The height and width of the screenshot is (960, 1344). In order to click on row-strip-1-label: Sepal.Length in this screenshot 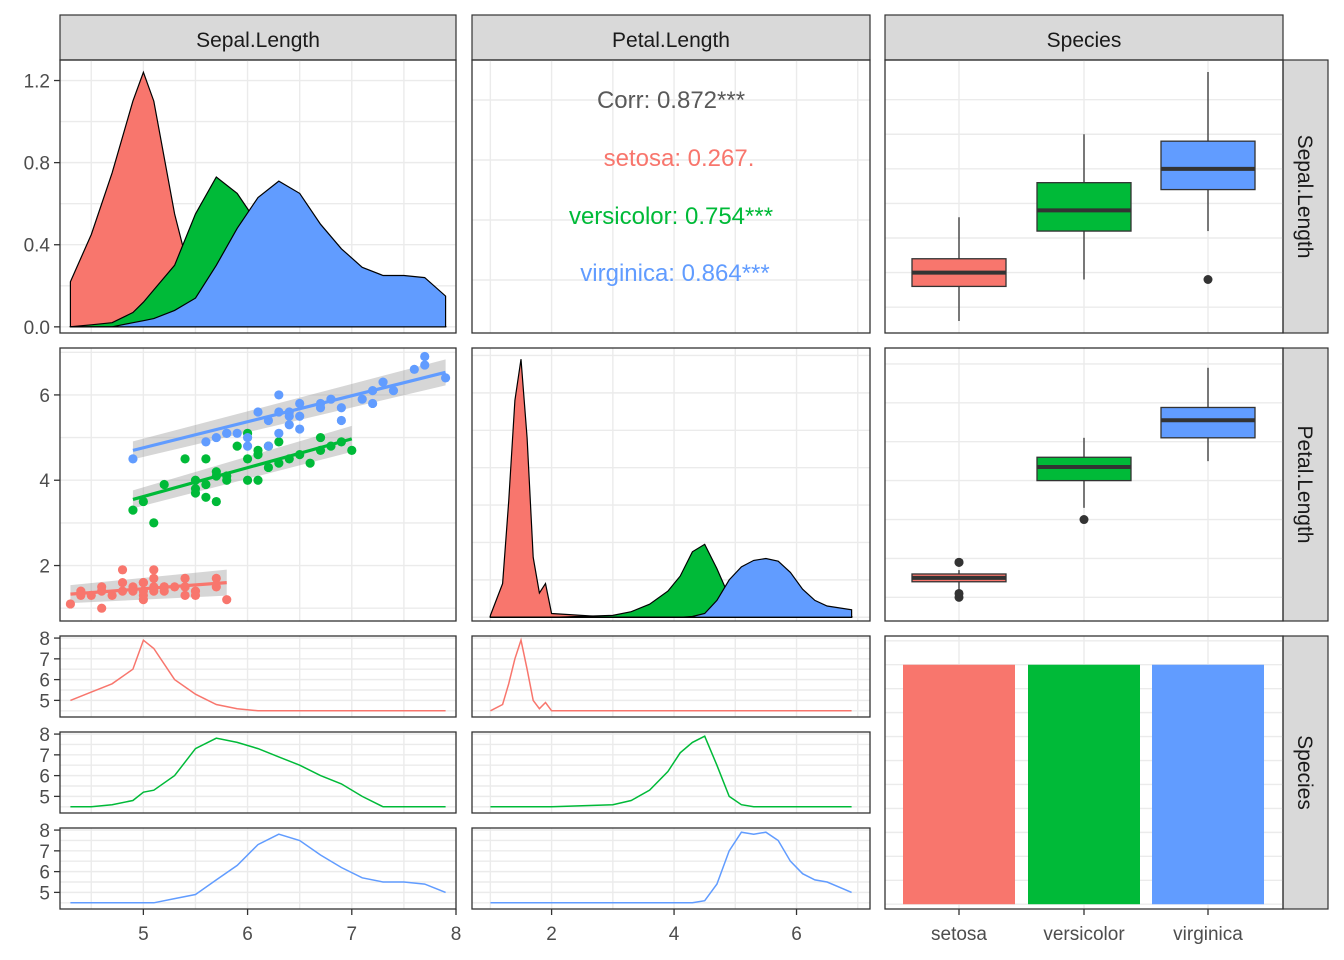, I will do `click(1304, 197)`.